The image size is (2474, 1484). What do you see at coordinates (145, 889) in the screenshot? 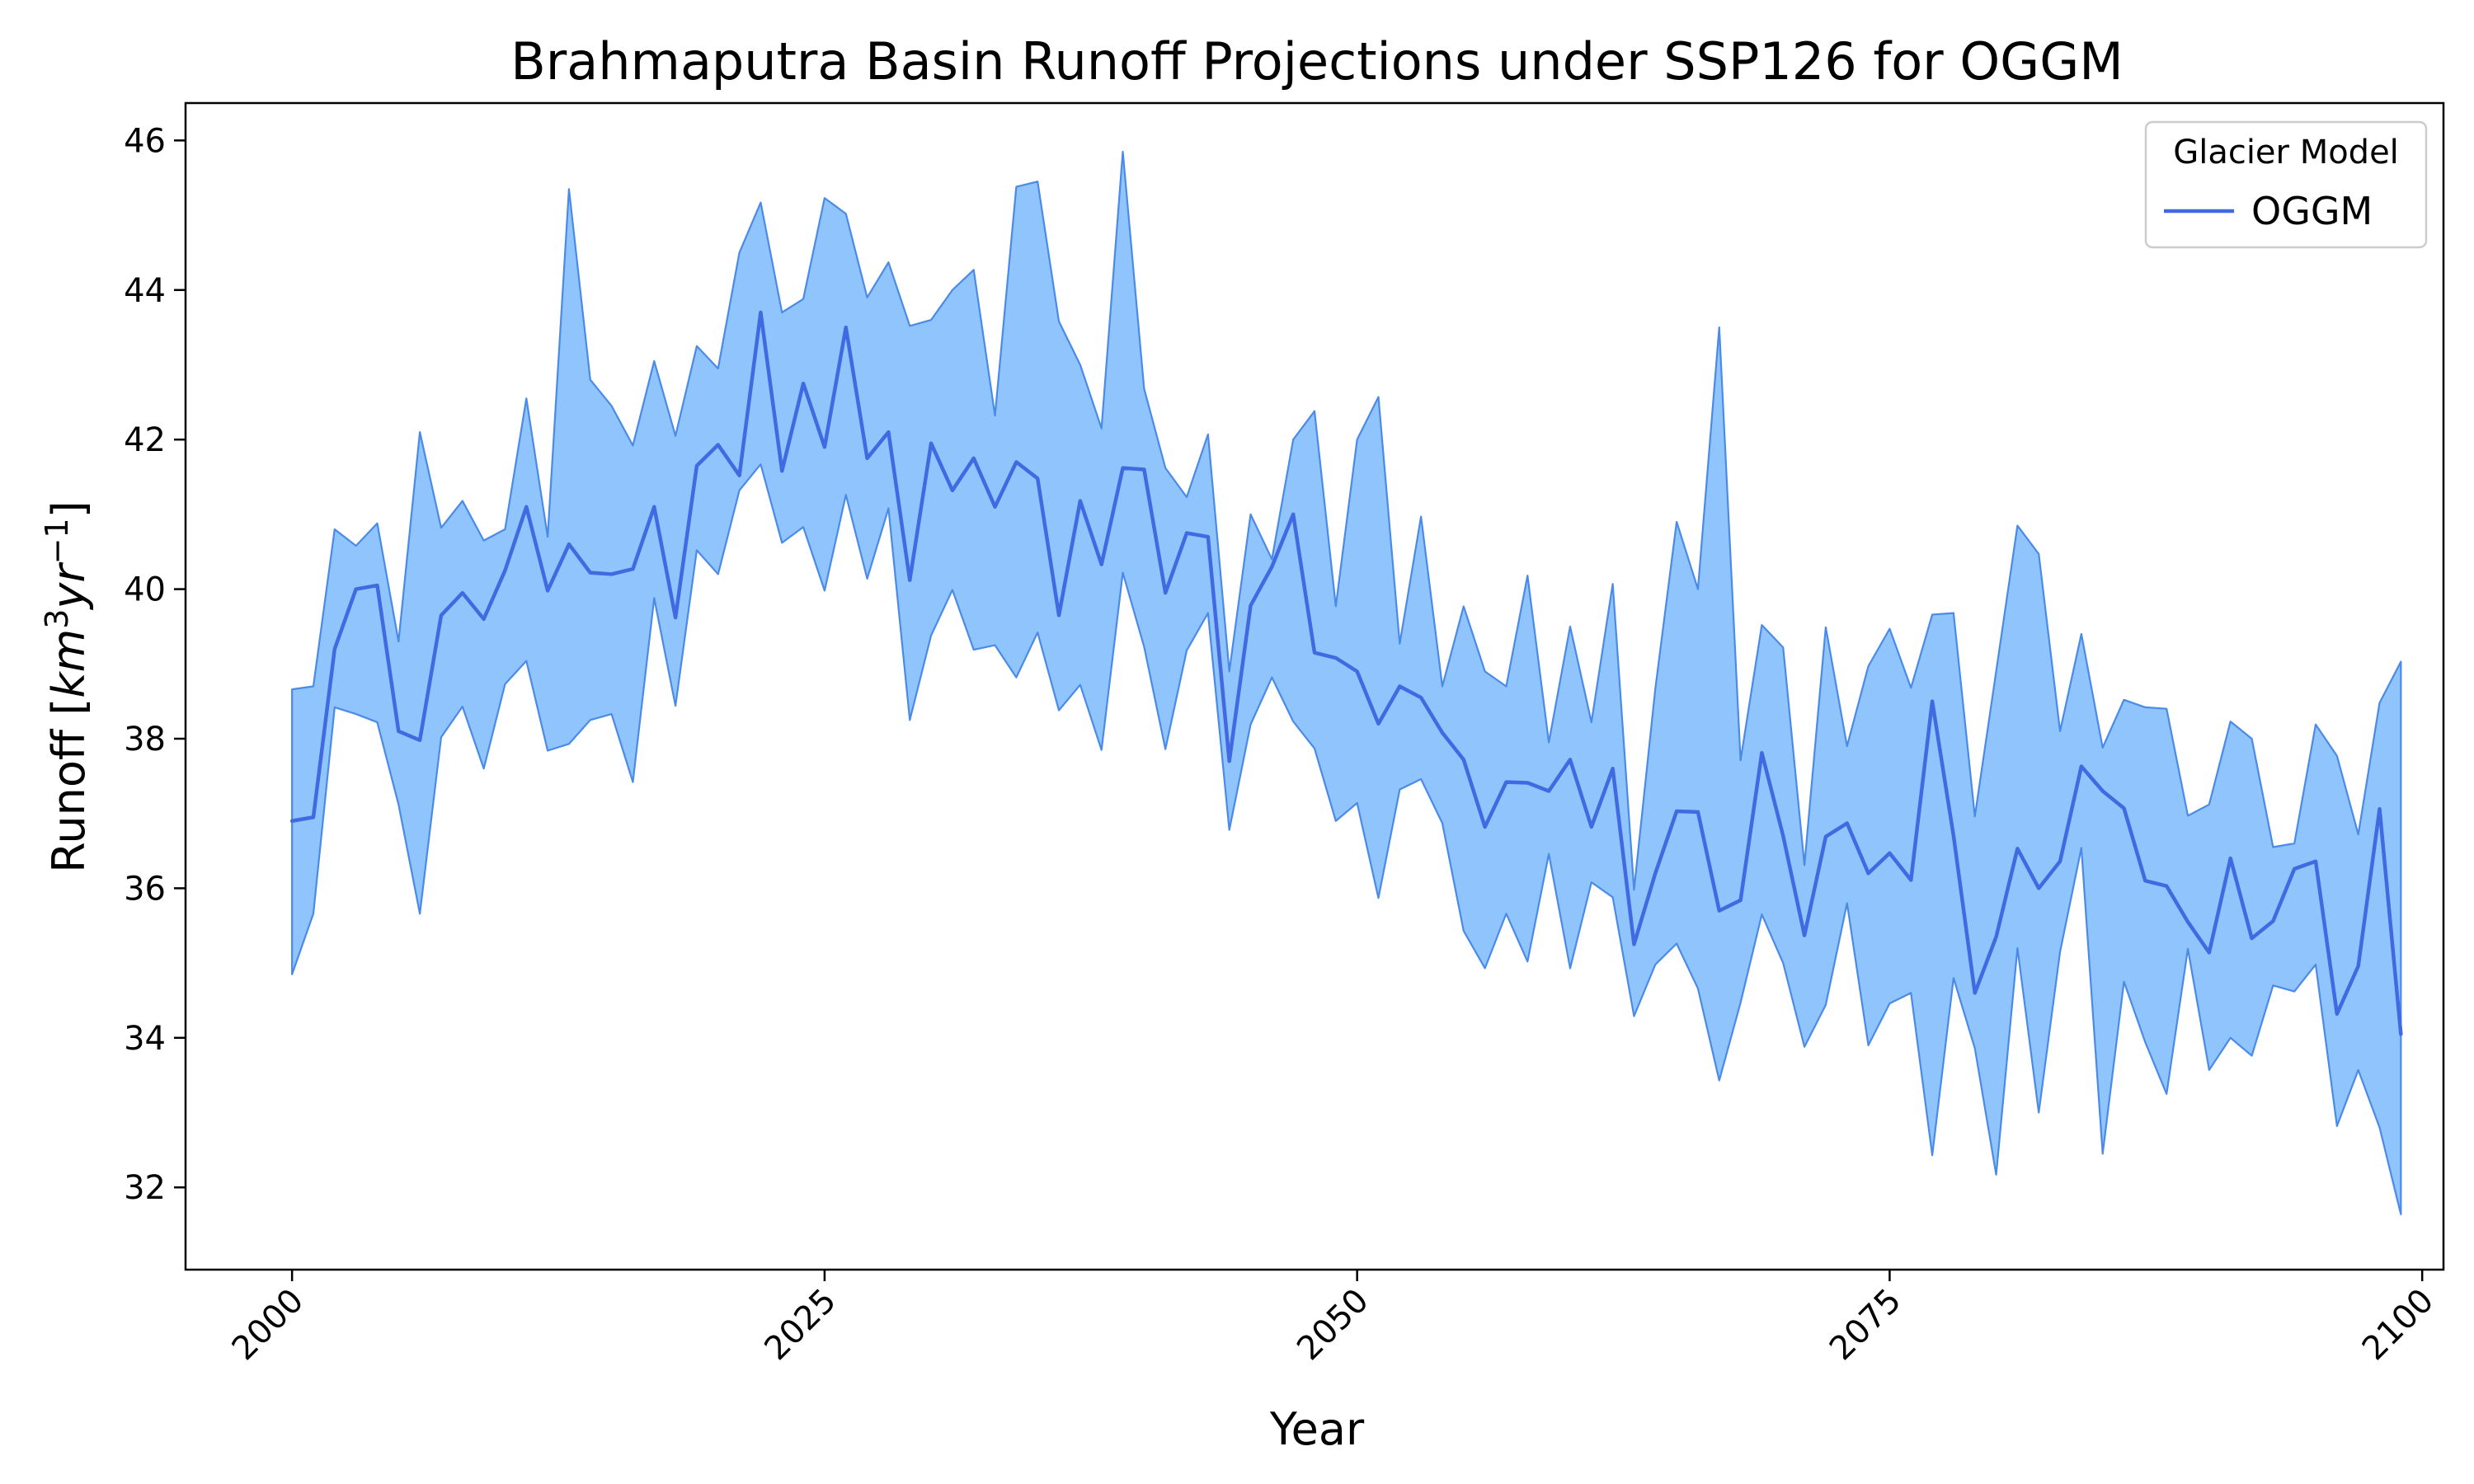
I see `y-tick-label: 36` at bounding box center [145, 889].